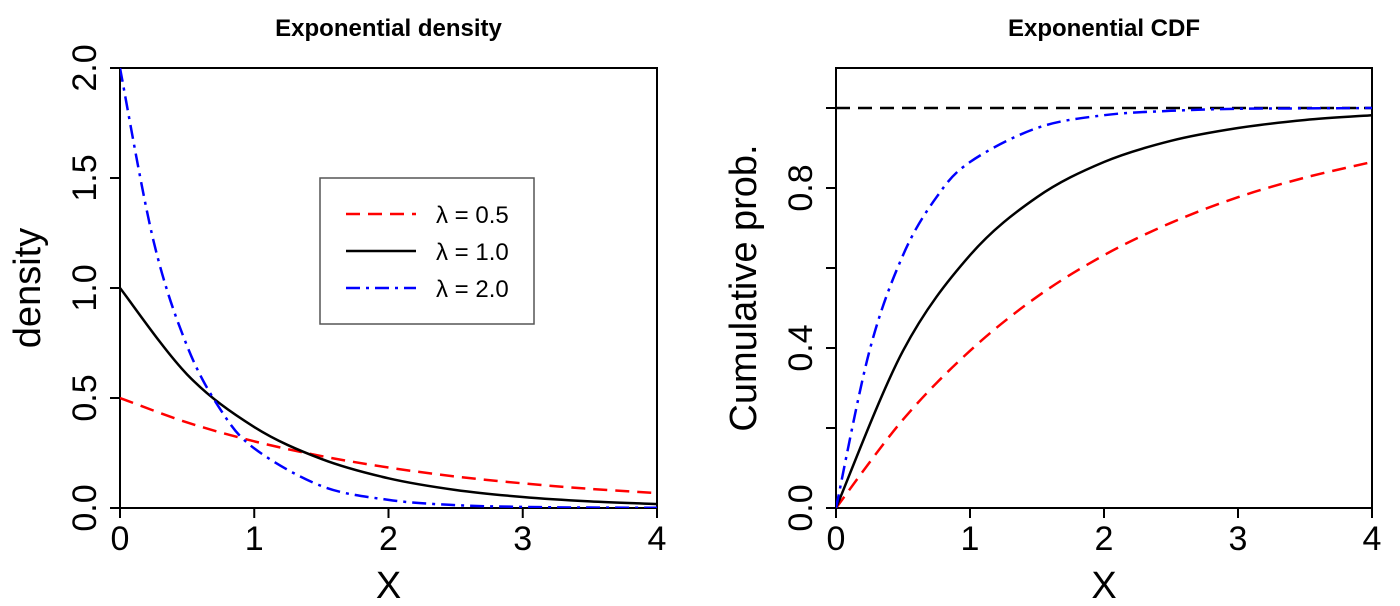  What do you see at coordinates (472, 215) in the screenshot?
I see `legend-entry-label: λ = 0.5` at bounding box center [472, 215].